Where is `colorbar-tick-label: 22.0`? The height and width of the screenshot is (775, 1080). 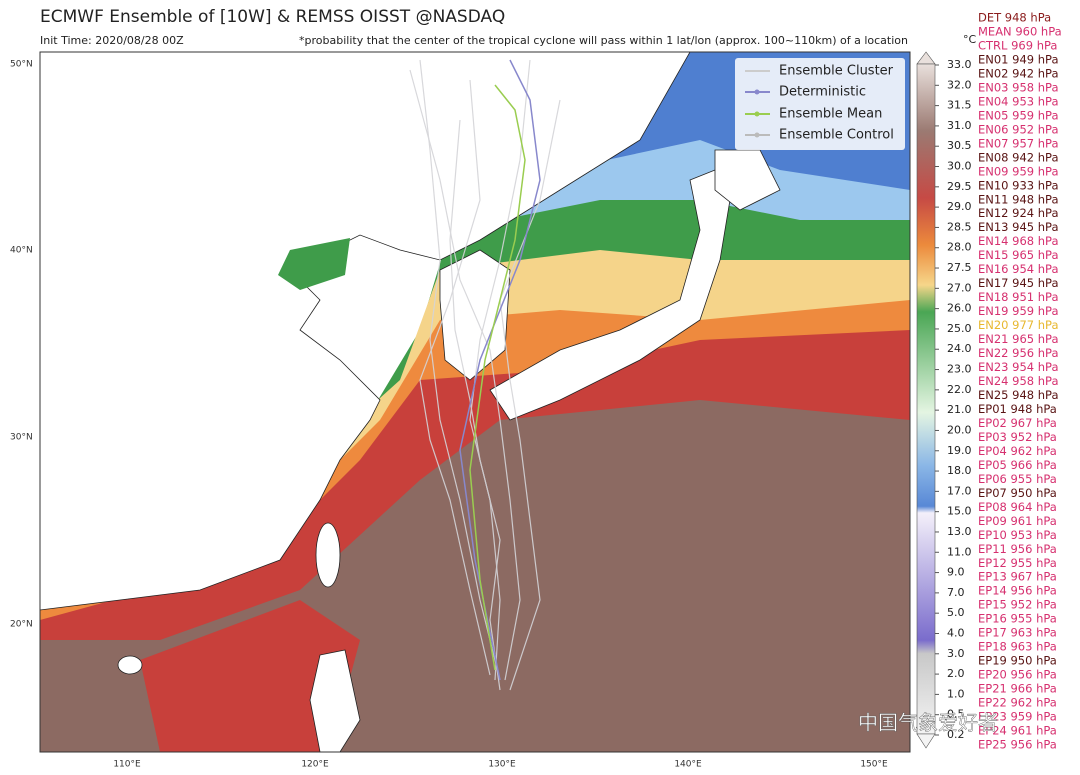
colorbar-tick-label: 22.0 is located at coordinates (959, 389).